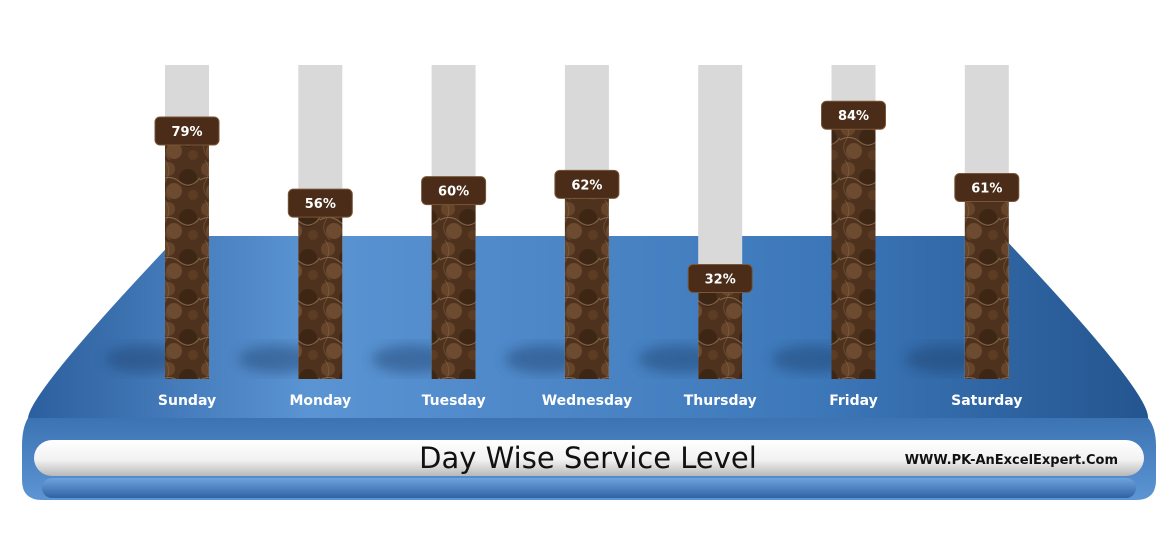 Image resolution: width=1176 pixels, height=552 pixels. I want to click on bar-sunday, so click(187, 254).